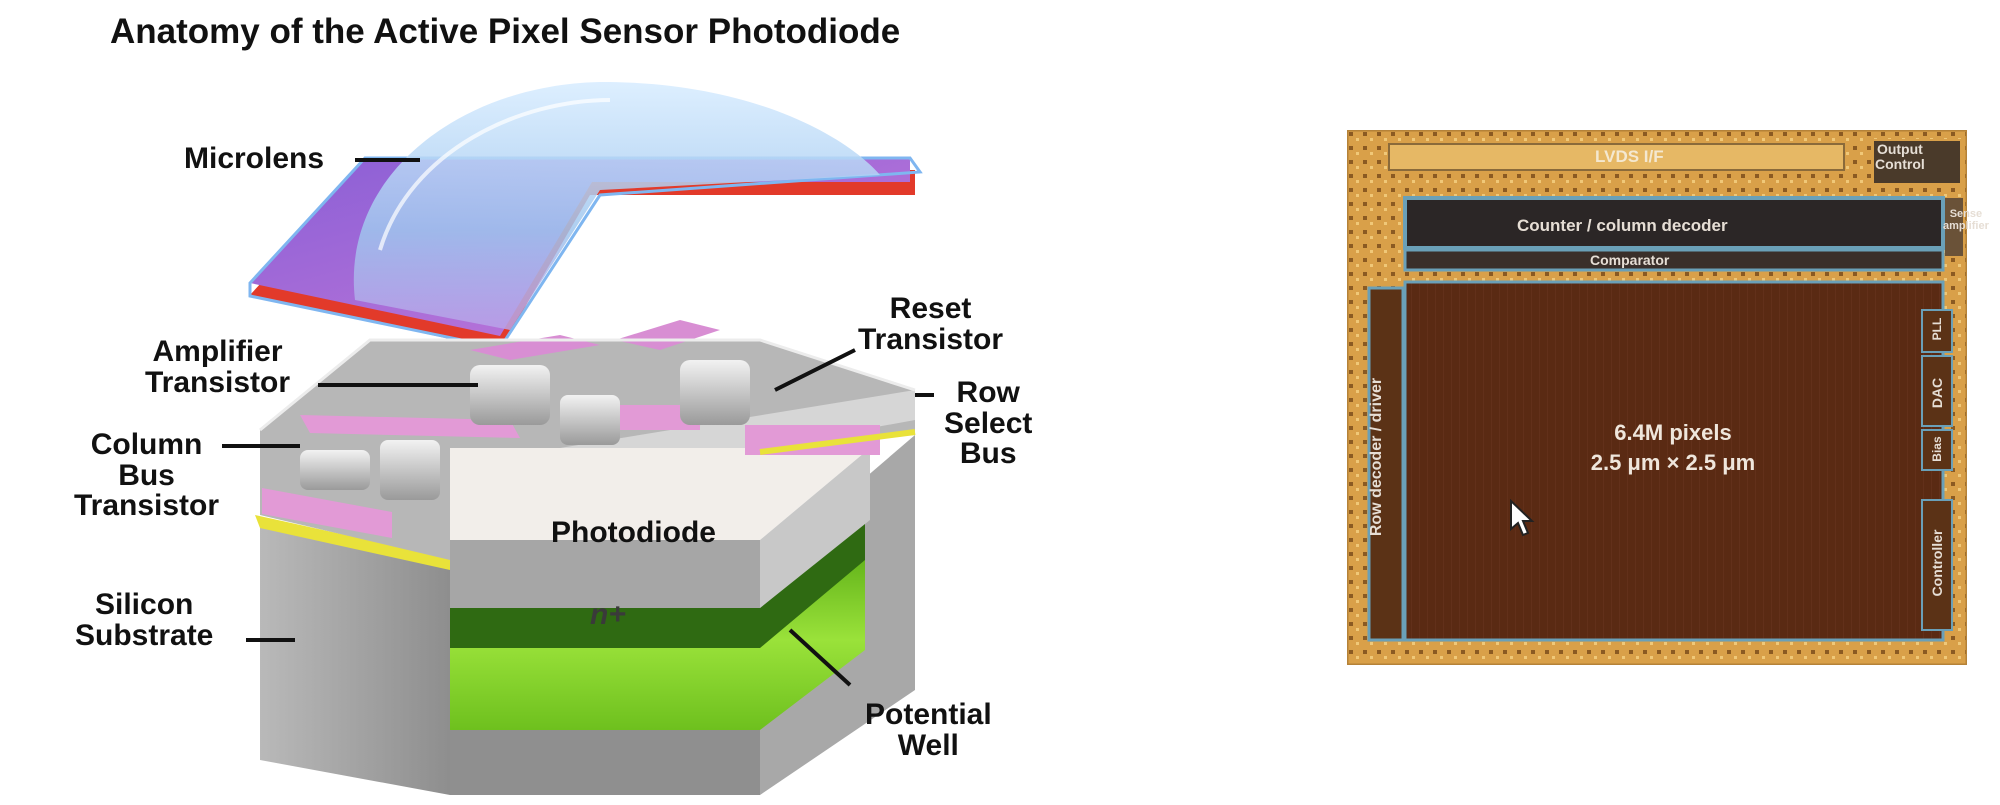  I want to click on column-bus-transistor-gate, so click(370, 470).